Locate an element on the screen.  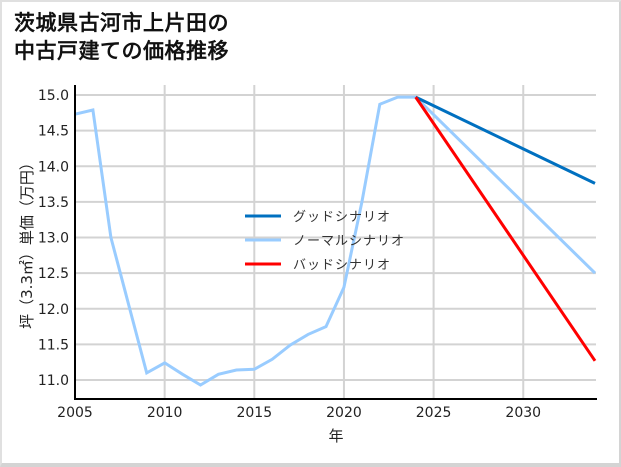
legend-label: ノーマルシナリオ is located at coordinates (349, 241).